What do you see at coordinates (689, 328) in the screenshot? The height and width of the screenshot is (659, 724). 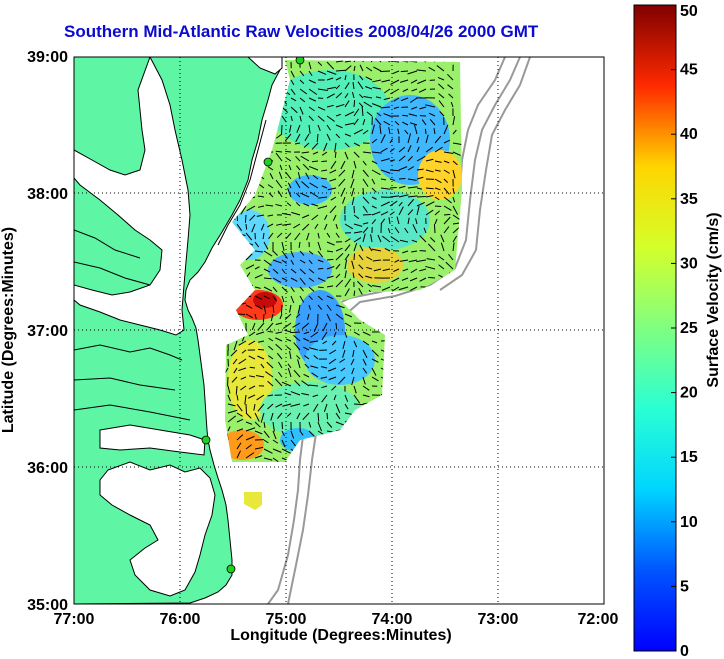 I see `colorbar-tick-label: 25` at bounding box center [689, 328].